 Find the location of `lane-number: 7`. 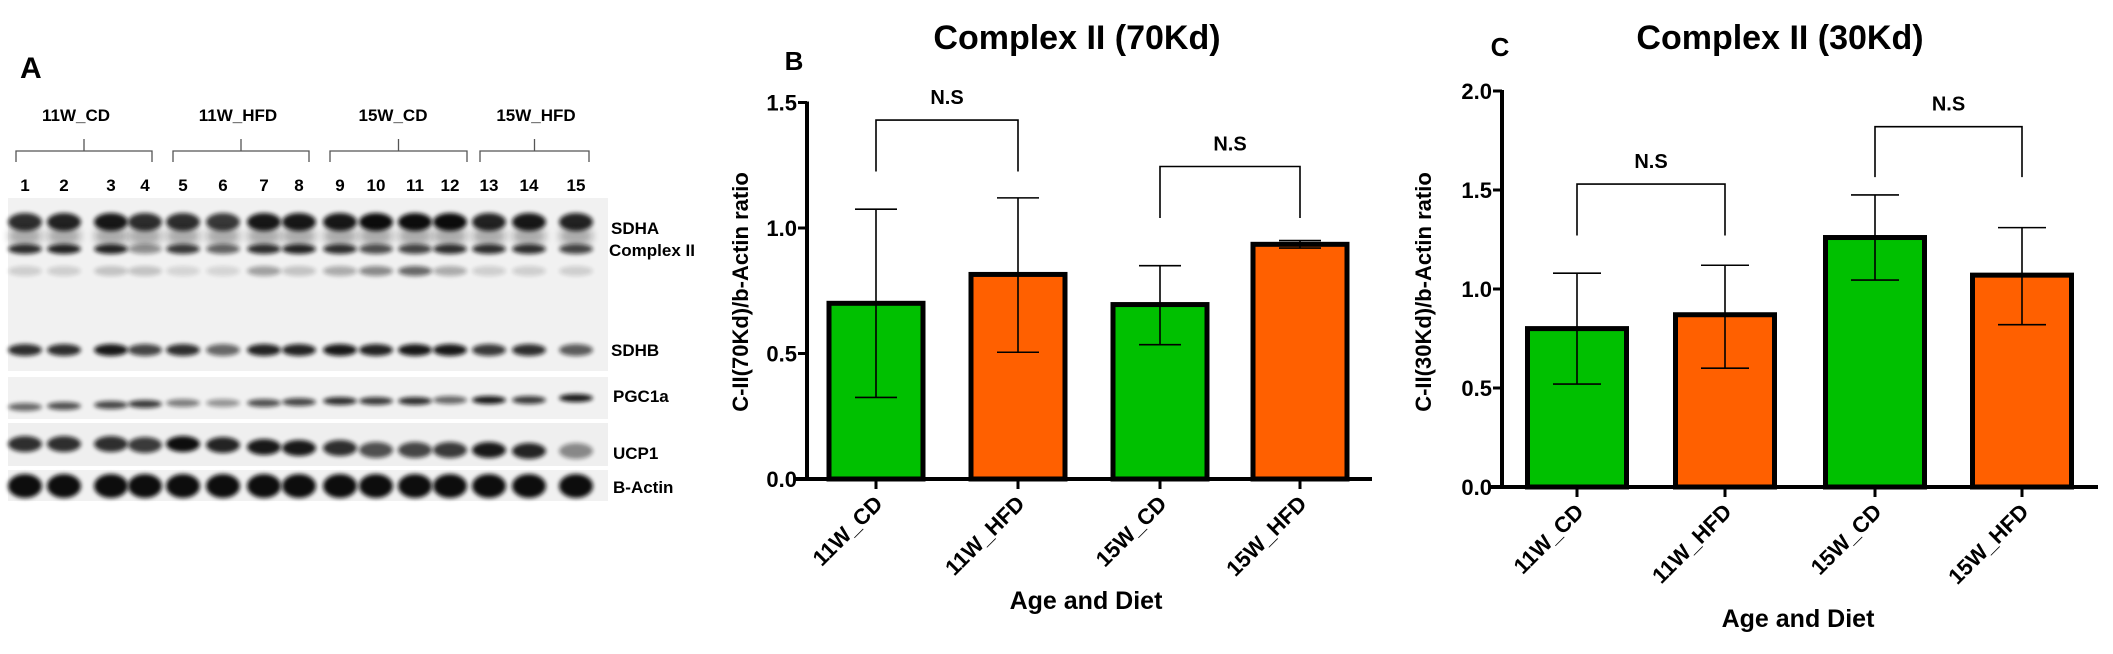

lane-number: 7 is located at coordinates (263, 185).